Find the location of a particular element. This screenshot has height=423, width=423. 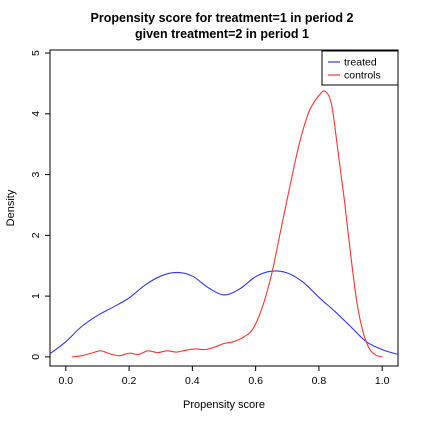

y-tick-label: 1 is located at coordinates (36, 296).